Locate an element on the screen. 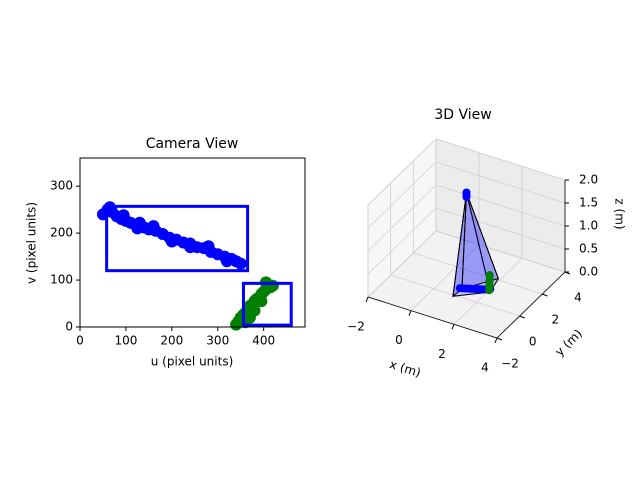  z-tick-label: 1.5 is located at coordinates (588, 203).